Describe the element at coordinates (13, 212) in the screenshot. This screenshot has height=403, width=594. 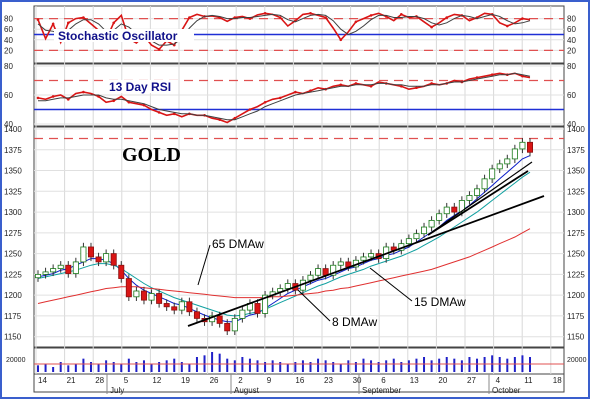
I see `y-tick-label-left: 1300` at that location.